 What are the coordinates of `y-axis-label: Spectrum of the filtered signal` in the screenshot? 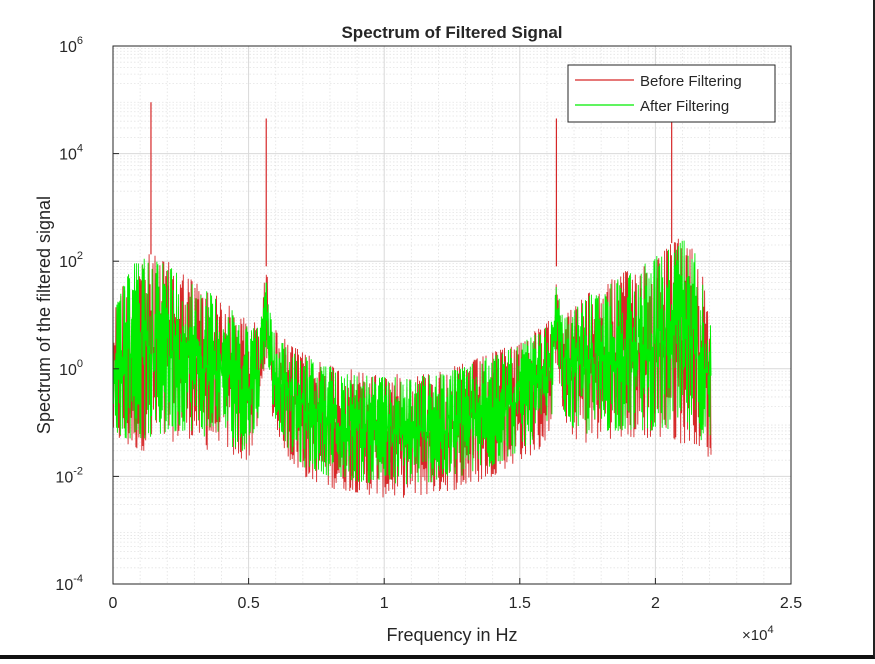 It's located at (44, 315).